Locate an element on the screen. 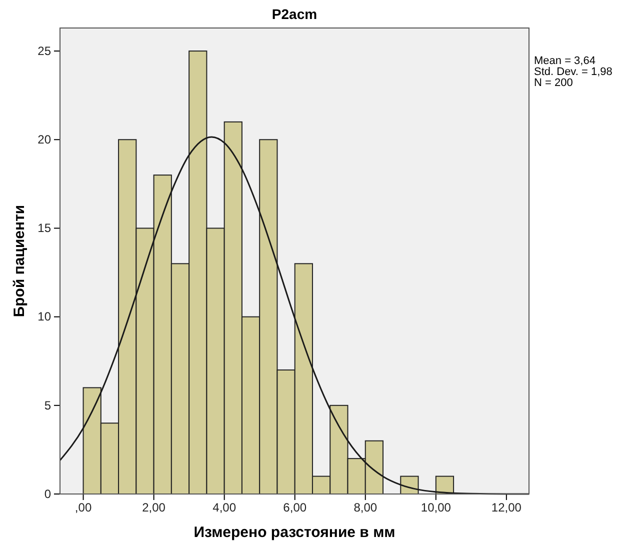 This screenshot has height=544, width=626. y-tick-label: 5 is located at coordinates (48, 405).